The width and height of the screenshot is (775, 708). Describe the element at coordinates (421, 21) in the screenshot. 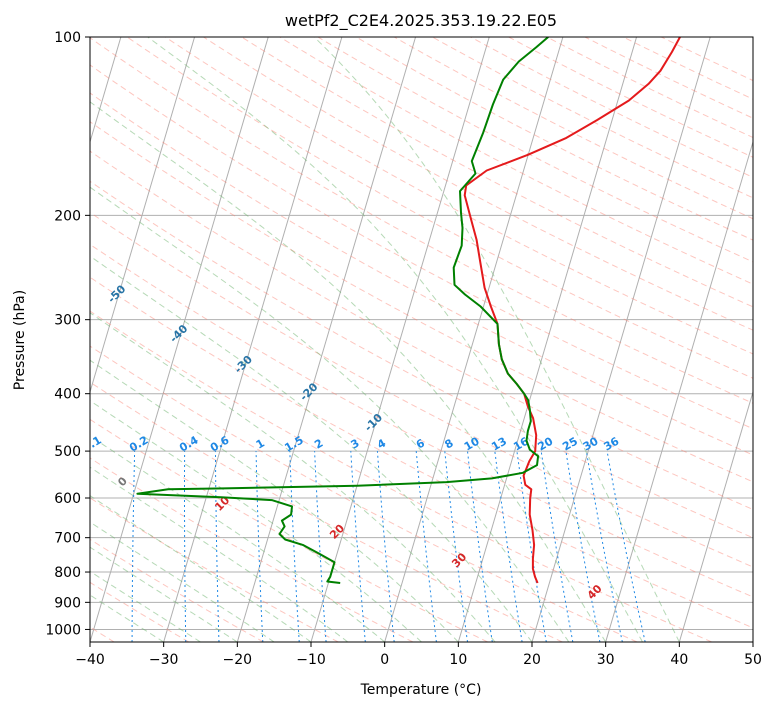

I see `chart-title: wetPf2_C2E4.2025.353.19.22.E05` at that location.